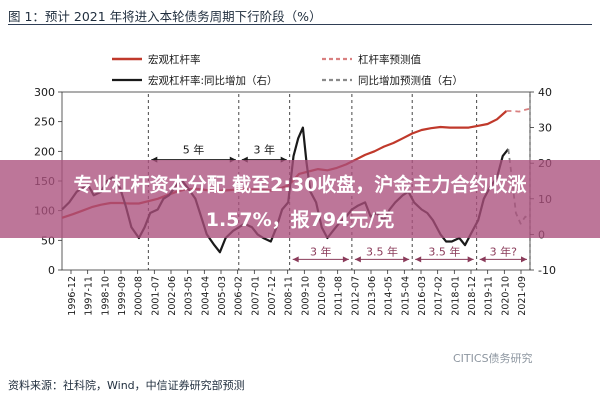 This screenshot has width=600, height=400. I want to click on x-axis-tick-label: 2004-04, so click(205, 296).